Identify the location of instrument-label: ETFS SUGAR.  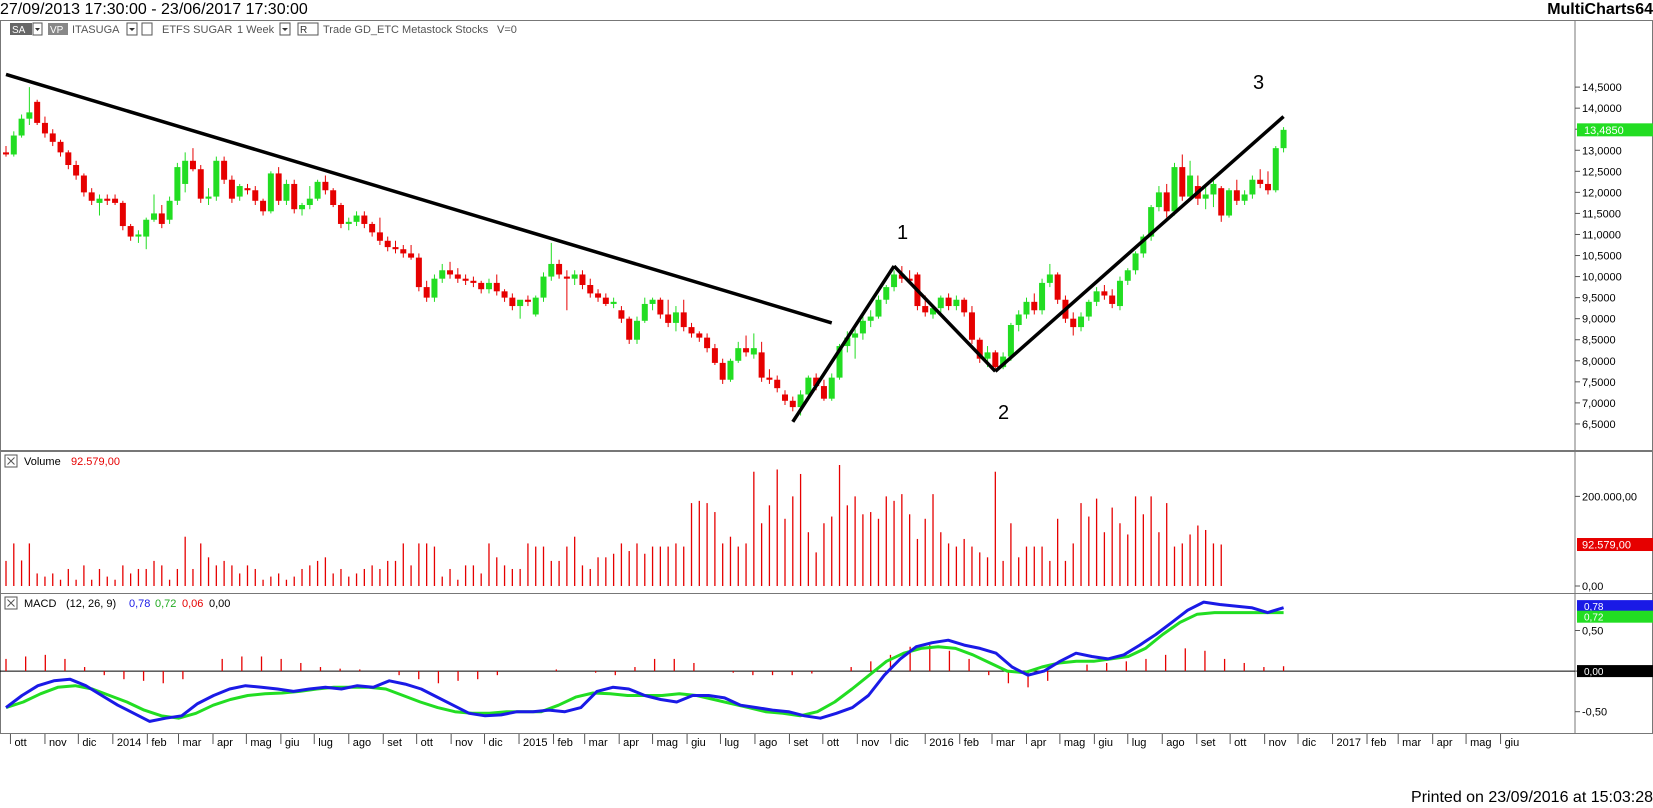
(197, 30).